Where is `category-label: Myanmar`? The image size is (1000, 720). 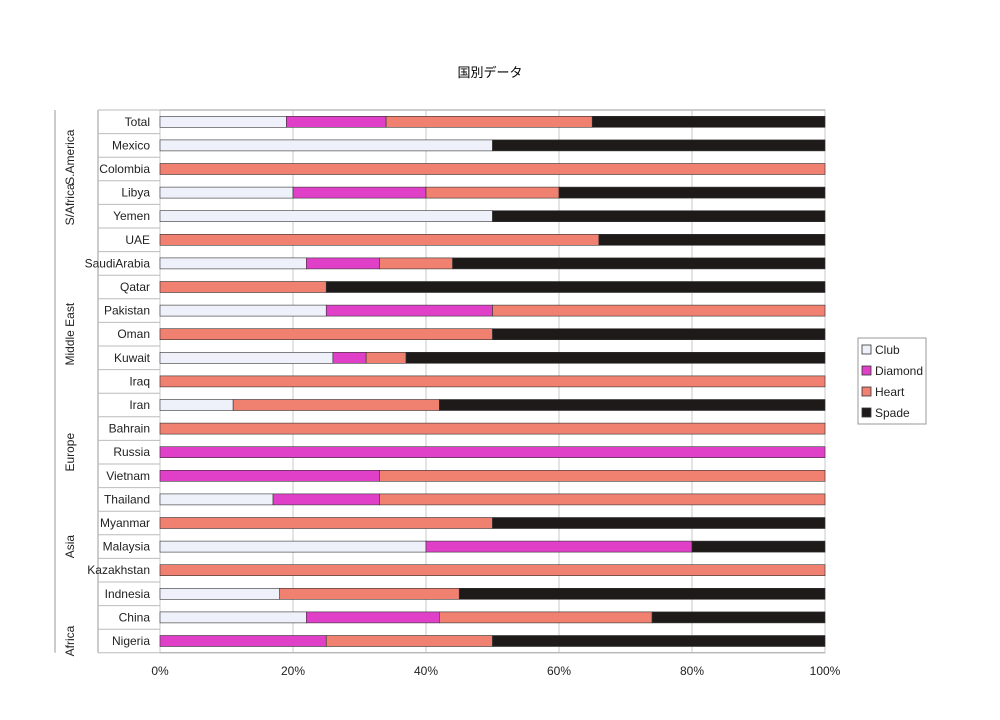 category-label: Myanmar is located at coordinates (125, 523).